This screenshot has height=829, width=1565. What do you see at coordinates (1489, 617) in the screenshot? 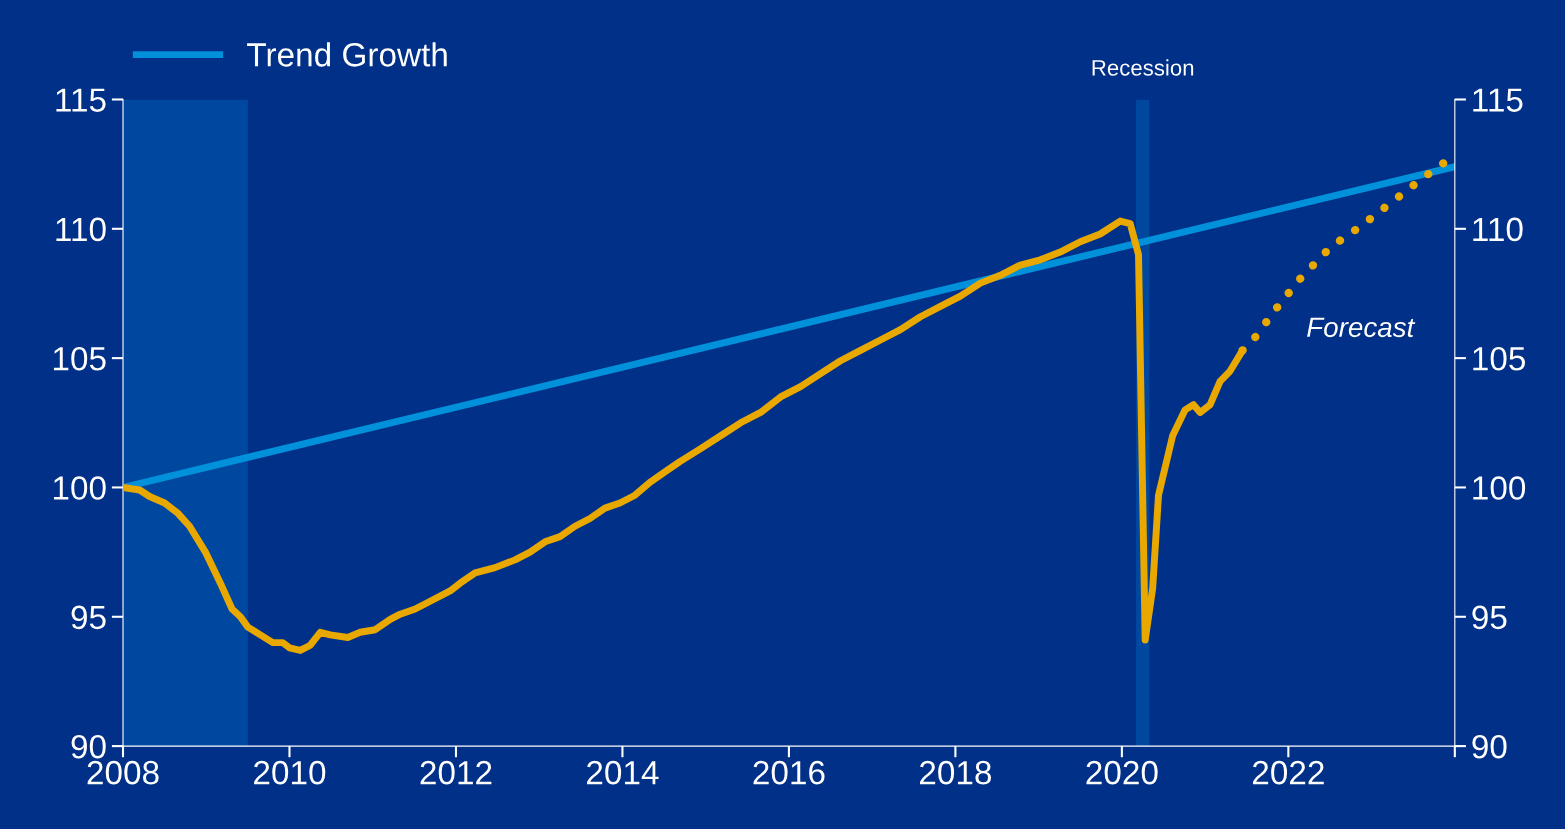
I see `y2-tick-label: 95` at bounding box center [1489, 617].